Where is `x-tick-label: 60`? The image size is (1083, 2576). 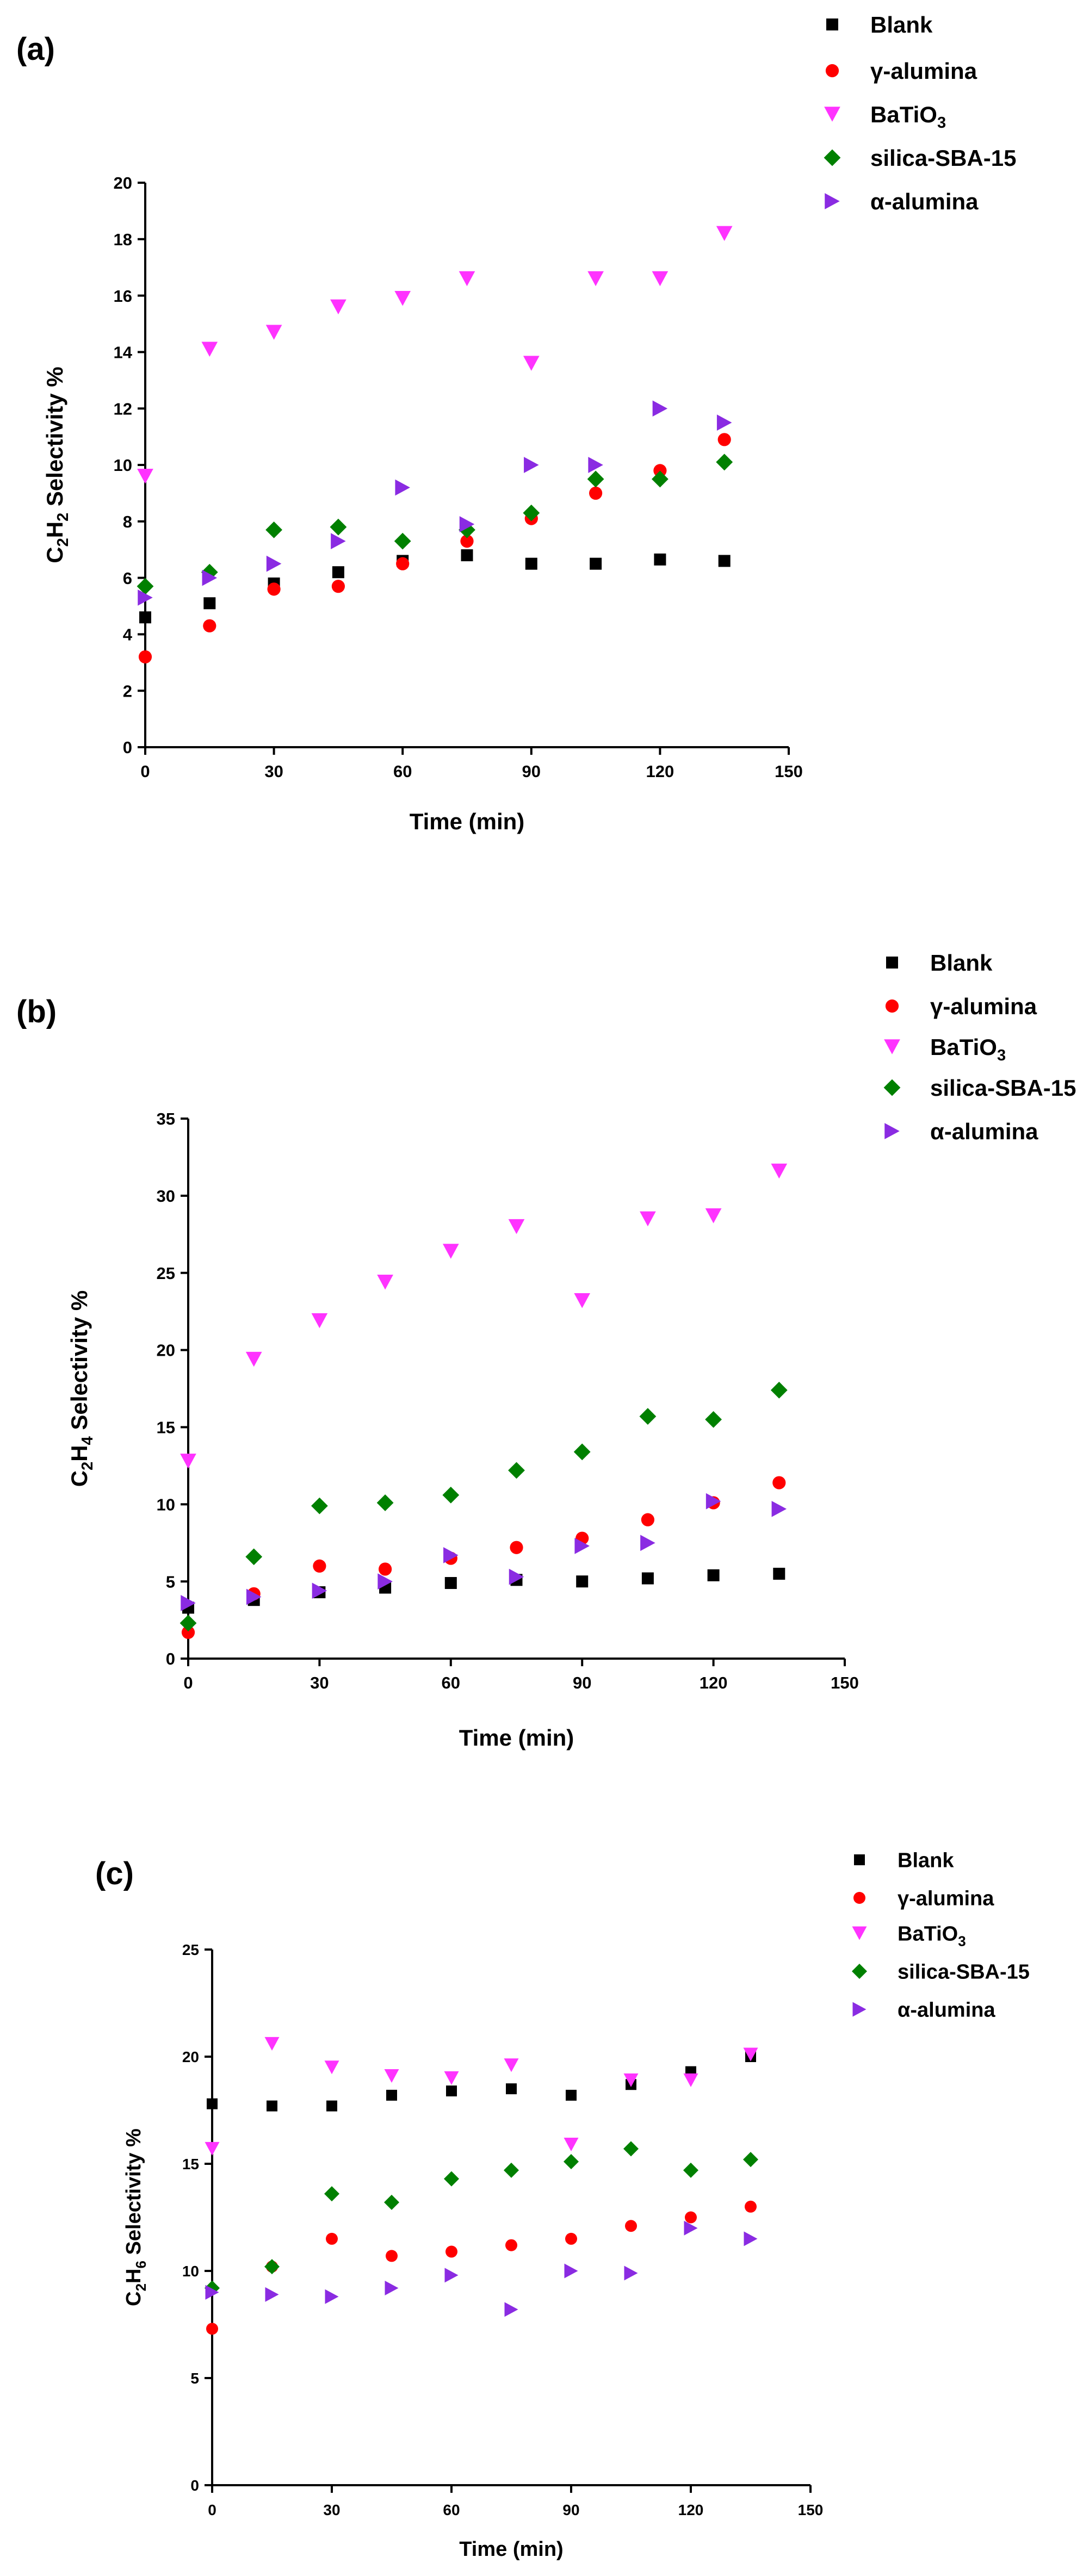
x-tick-label: 60 is located at coordinates (451, 2509).